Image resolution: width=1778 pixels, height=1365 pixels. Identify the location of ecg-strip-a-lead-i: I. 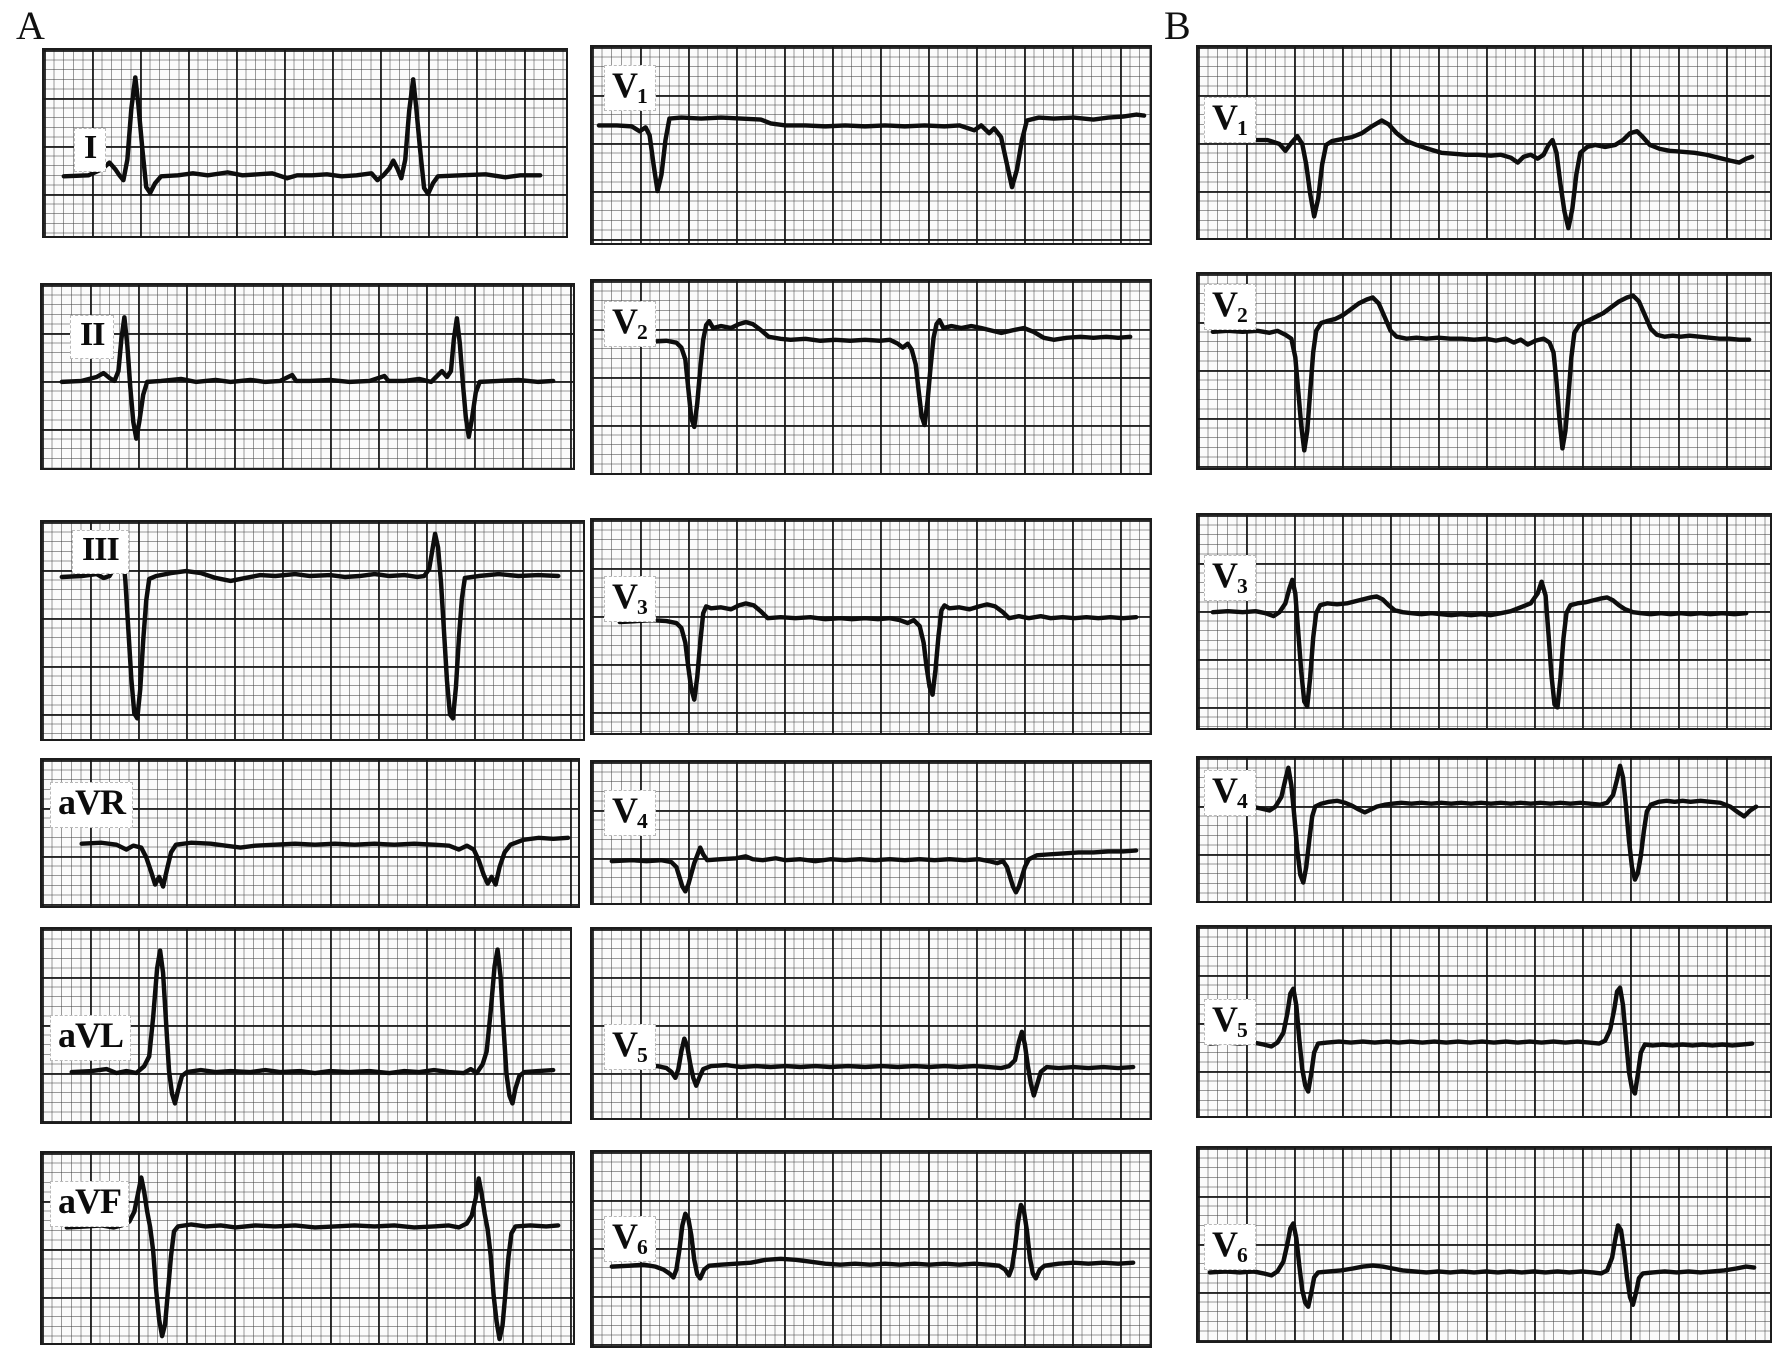
(305, 143).